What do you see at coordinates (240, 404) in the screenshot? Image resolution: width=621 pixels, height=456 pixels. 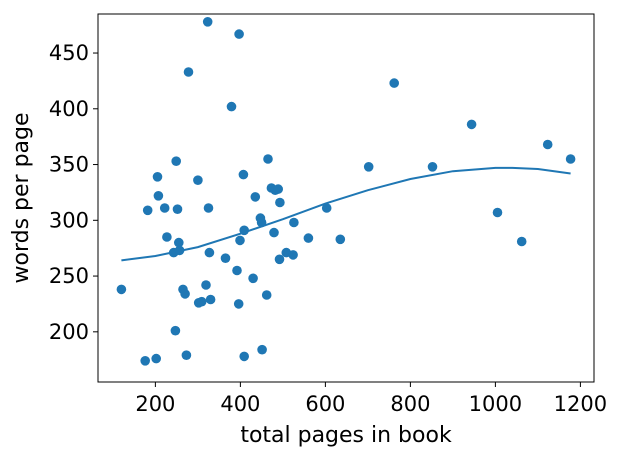 I see `x-tick-label: 400` at bounding box center [240, 404].